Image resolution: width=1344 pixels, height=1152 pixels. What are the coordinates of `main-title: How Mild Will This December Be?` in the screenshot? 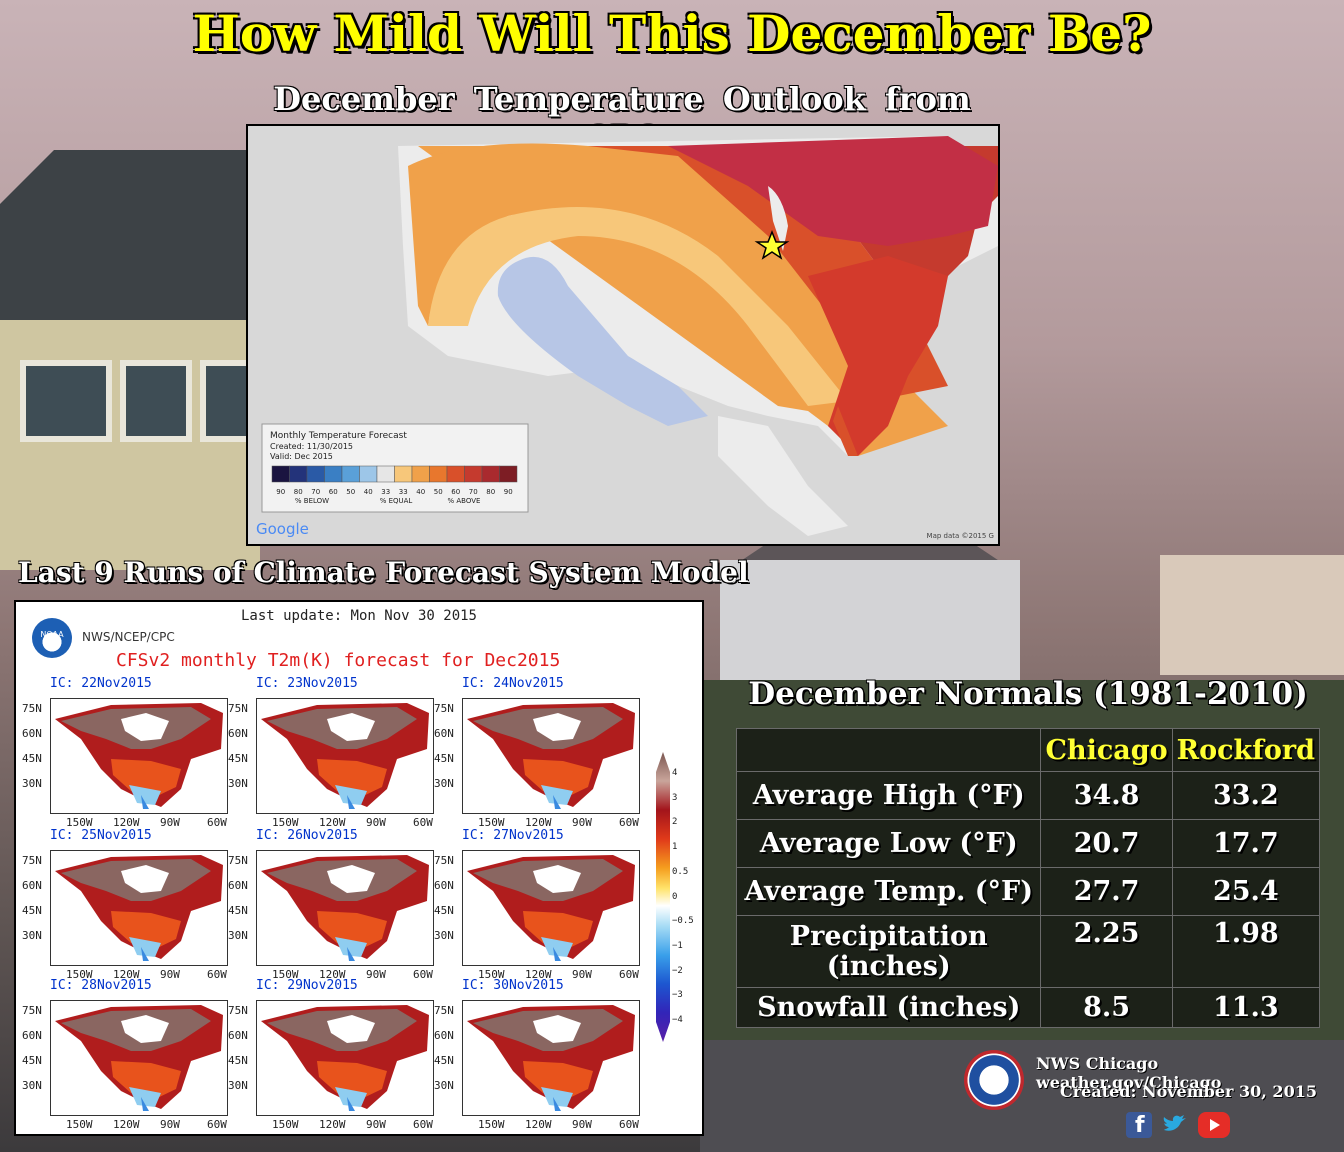 It's located at (672, 33).